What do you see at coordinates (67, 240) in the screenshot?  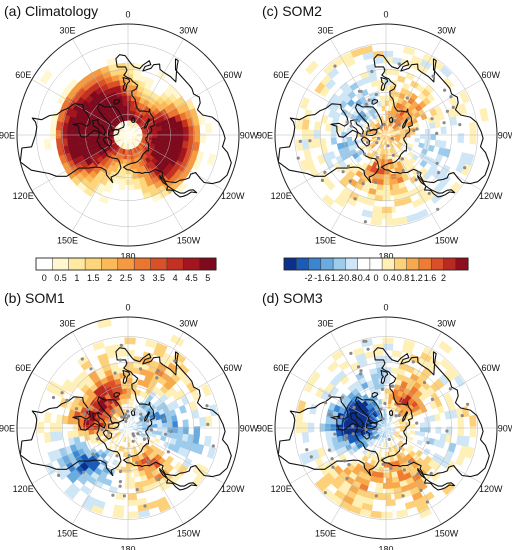 I see `longitude-label: 150E` at bounding box center [67, 240].